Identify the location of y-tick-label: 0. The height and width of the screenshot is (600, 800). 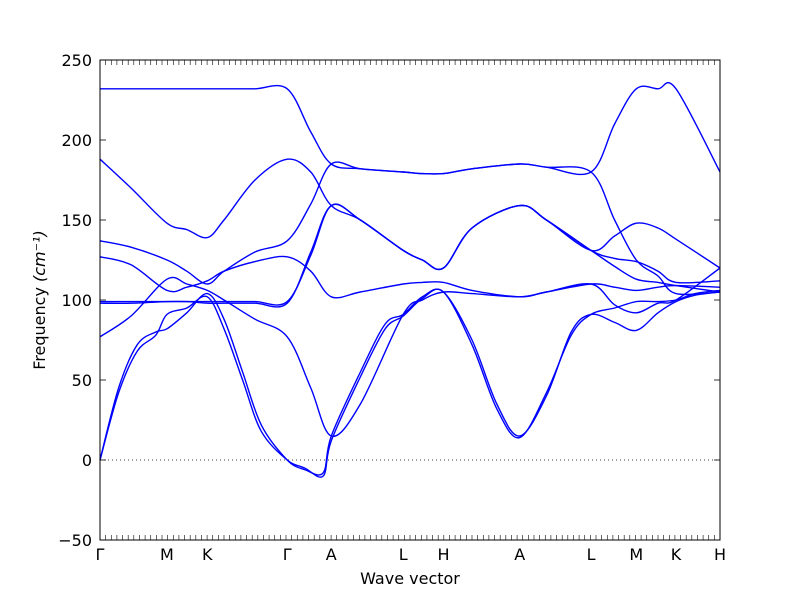
(87, 460).